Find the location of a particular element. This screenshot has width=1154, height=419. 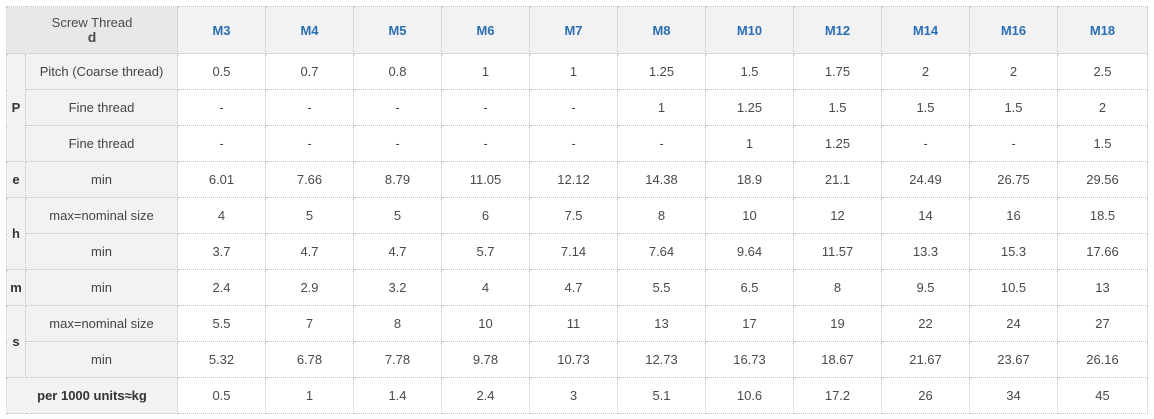

value-cell: 2.4 is located at coordinates (221, 287).